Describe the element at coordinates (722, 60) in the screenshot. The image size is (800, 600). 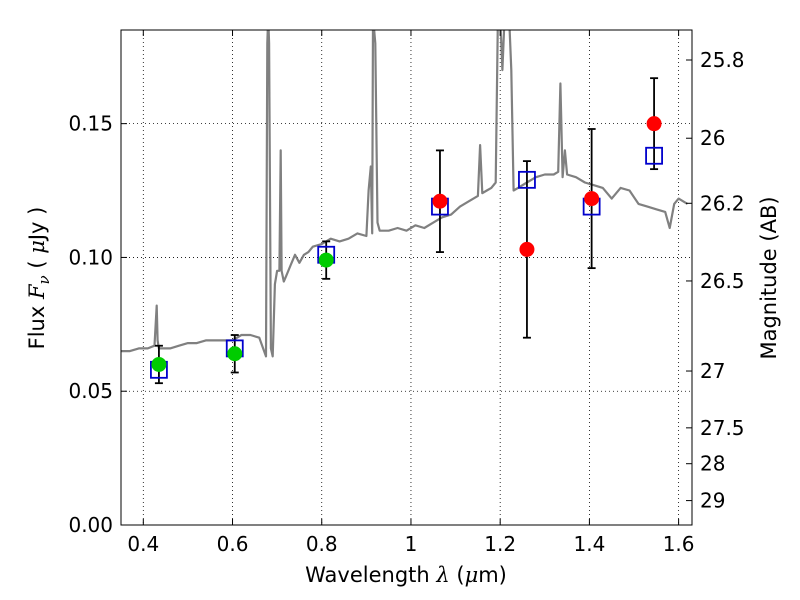
I see `y-right-tick-label: 25.8` at that location.